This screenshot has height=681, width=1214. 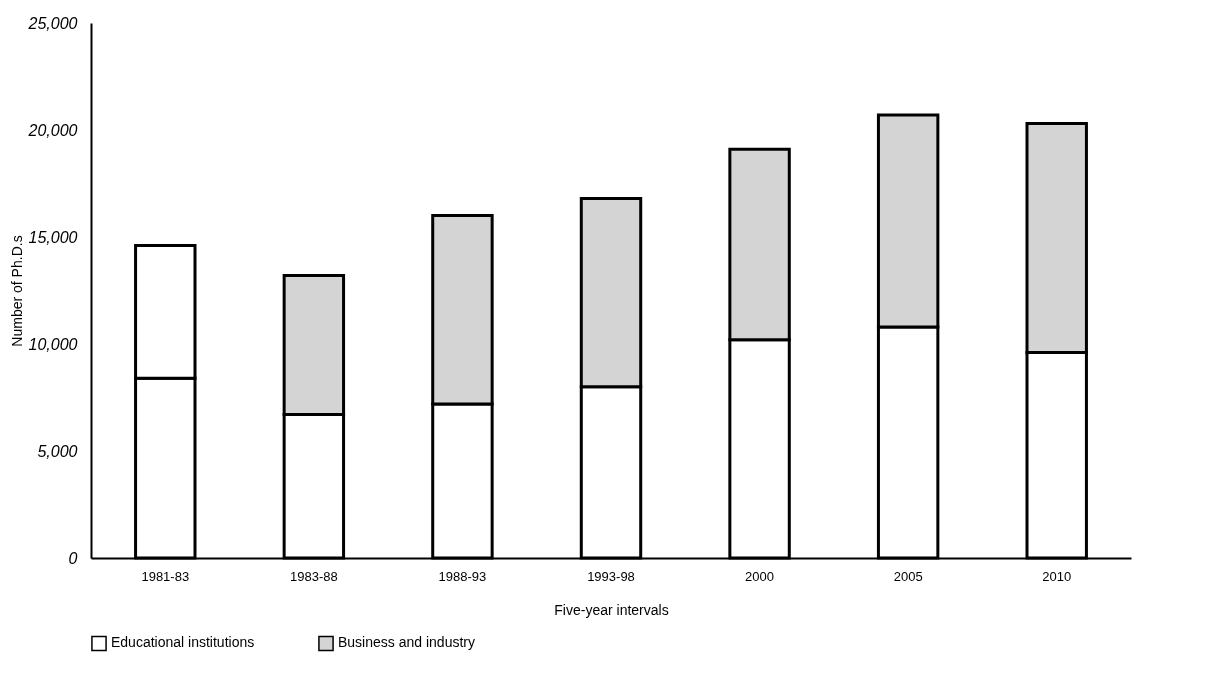 I want to click on y-axis-title: Number of Ph.D.s, so click(x=16, y=291).